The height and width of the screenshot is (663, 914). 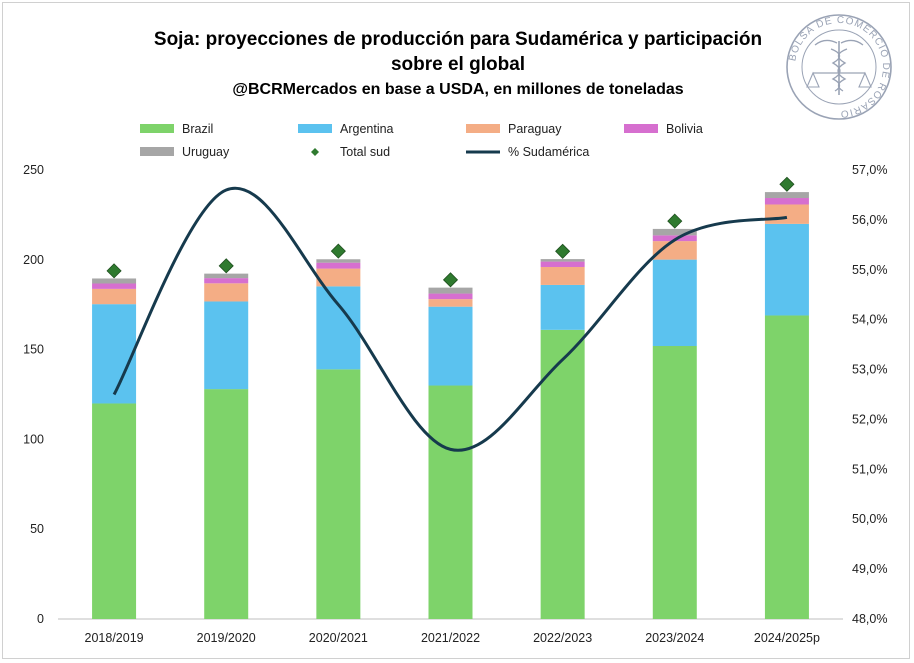 What do you see at coordinates (869, 419) in the screenshot?
I see `y2-tick-label: 52,0%` at bounding box center [869, 419].